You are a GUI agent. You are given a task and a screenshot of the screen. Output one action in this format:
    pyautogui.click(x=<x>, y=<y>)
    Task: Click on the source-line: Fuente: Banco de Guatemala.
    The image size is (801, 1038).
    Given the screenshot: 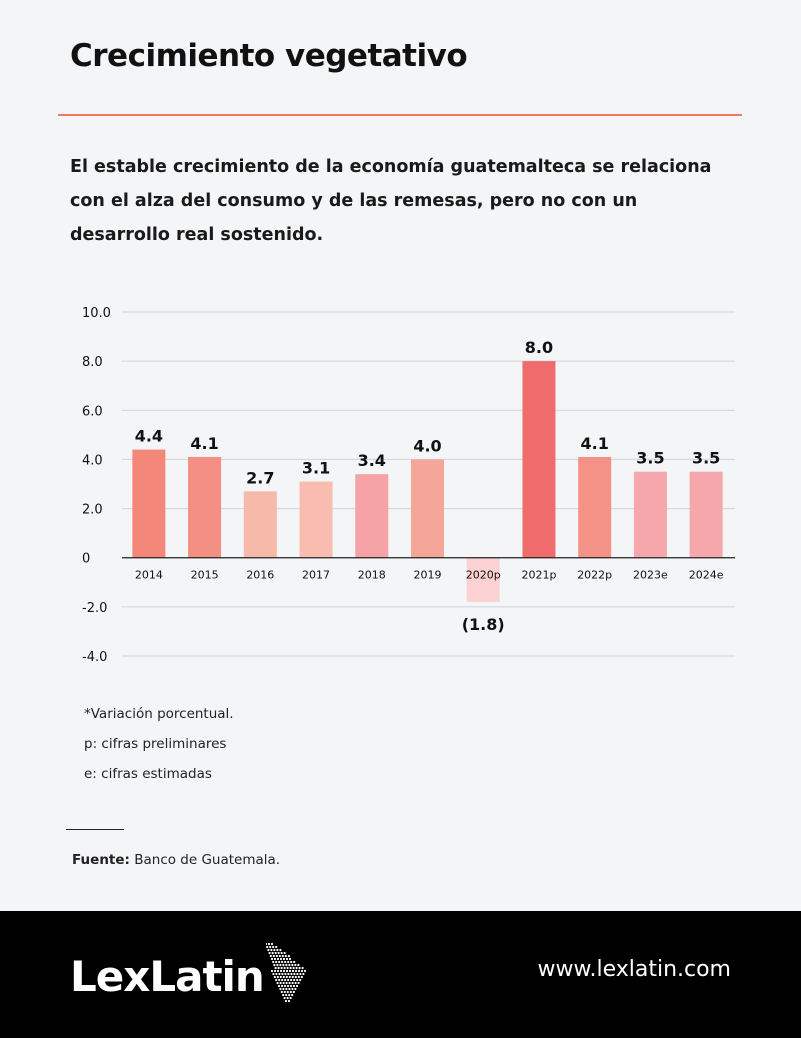 What is the action you would take?
    pyautogui.click(x=176, y=860)
    